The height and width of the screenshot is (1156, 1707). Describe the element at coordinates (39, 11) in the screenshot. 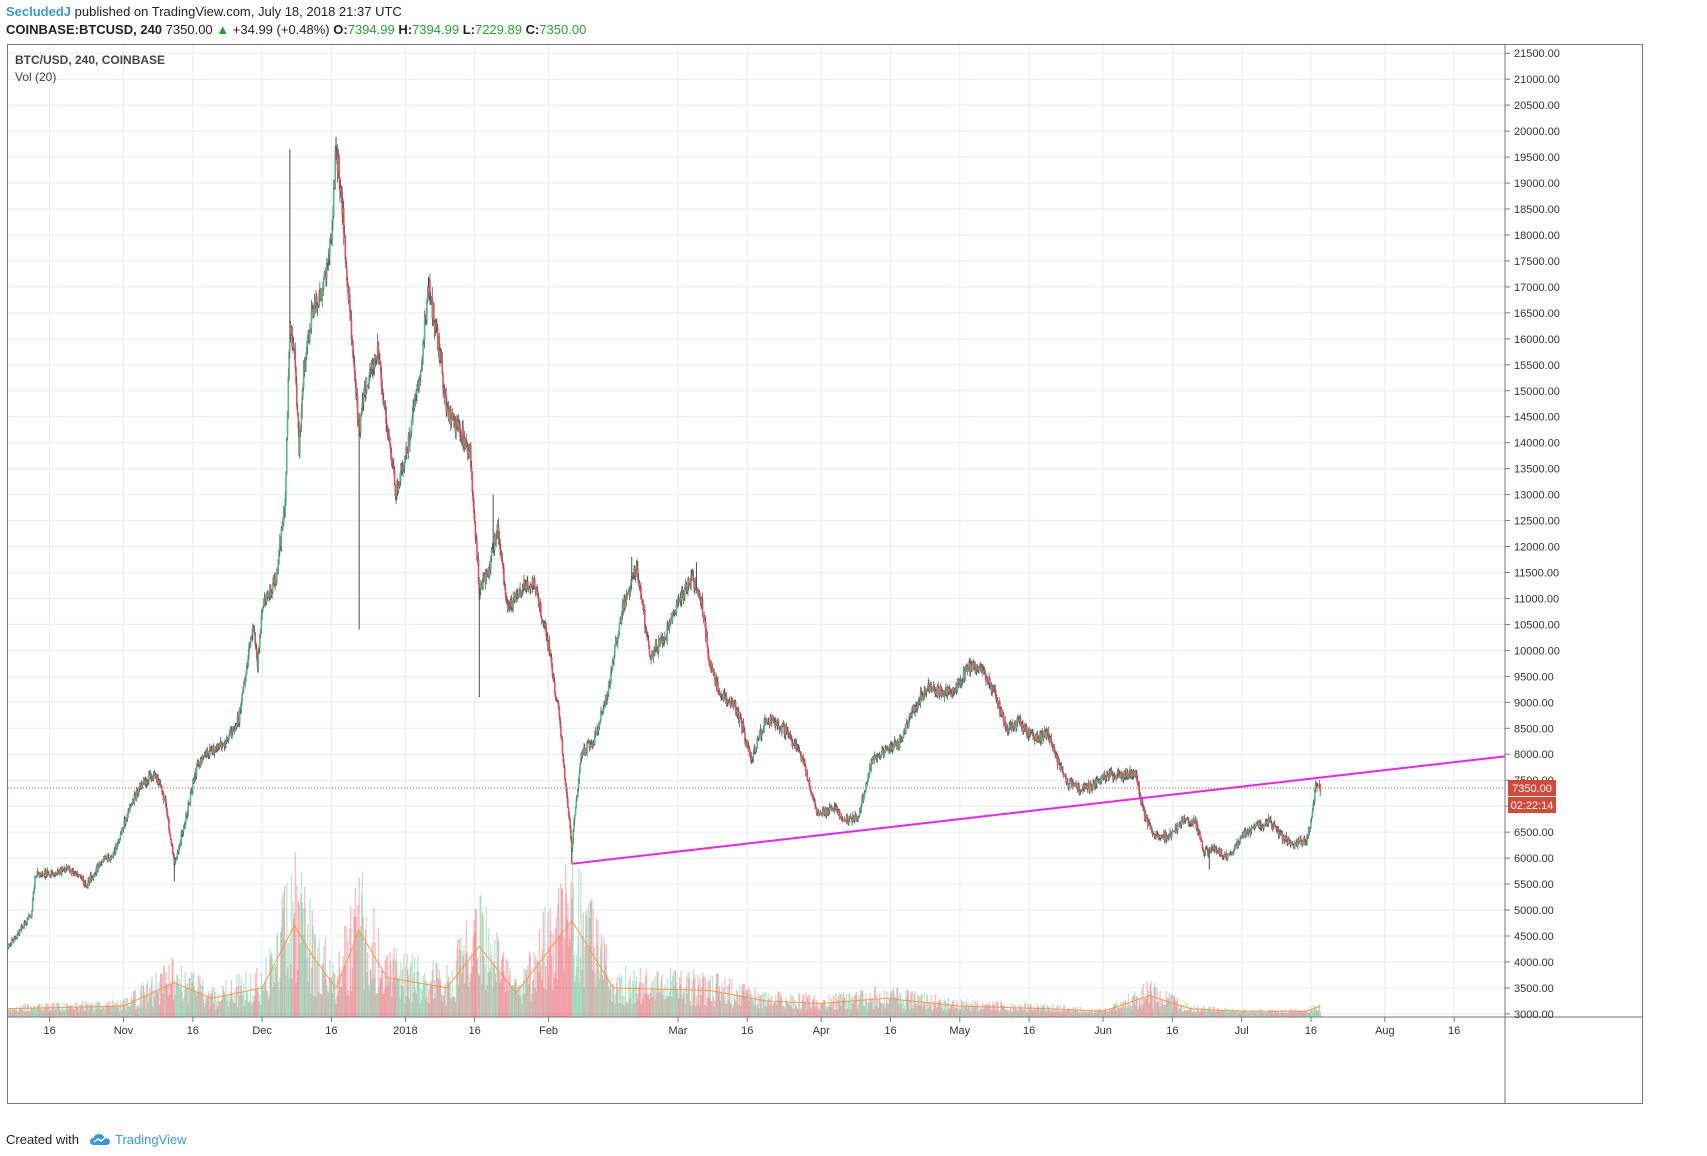

I see `author-link: SecludedJ` at that location.